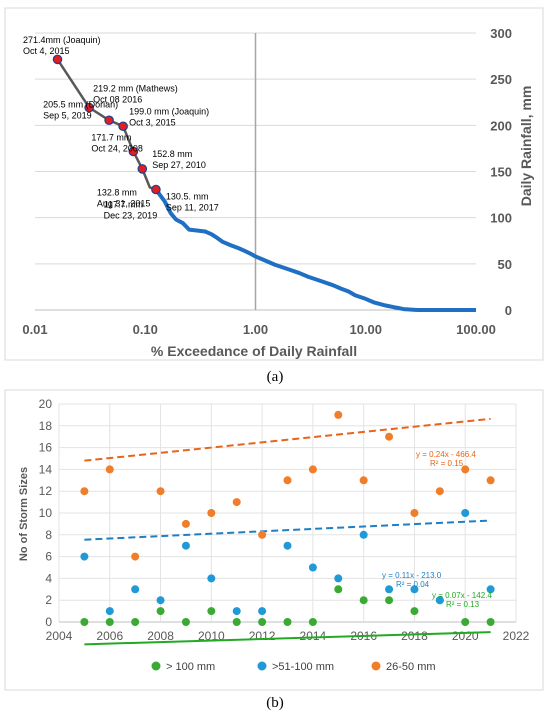  What do you see at coordinates (501, 125) in the screenshot?
I see `y-tick-label: 200` at bounding box center [501, 125].